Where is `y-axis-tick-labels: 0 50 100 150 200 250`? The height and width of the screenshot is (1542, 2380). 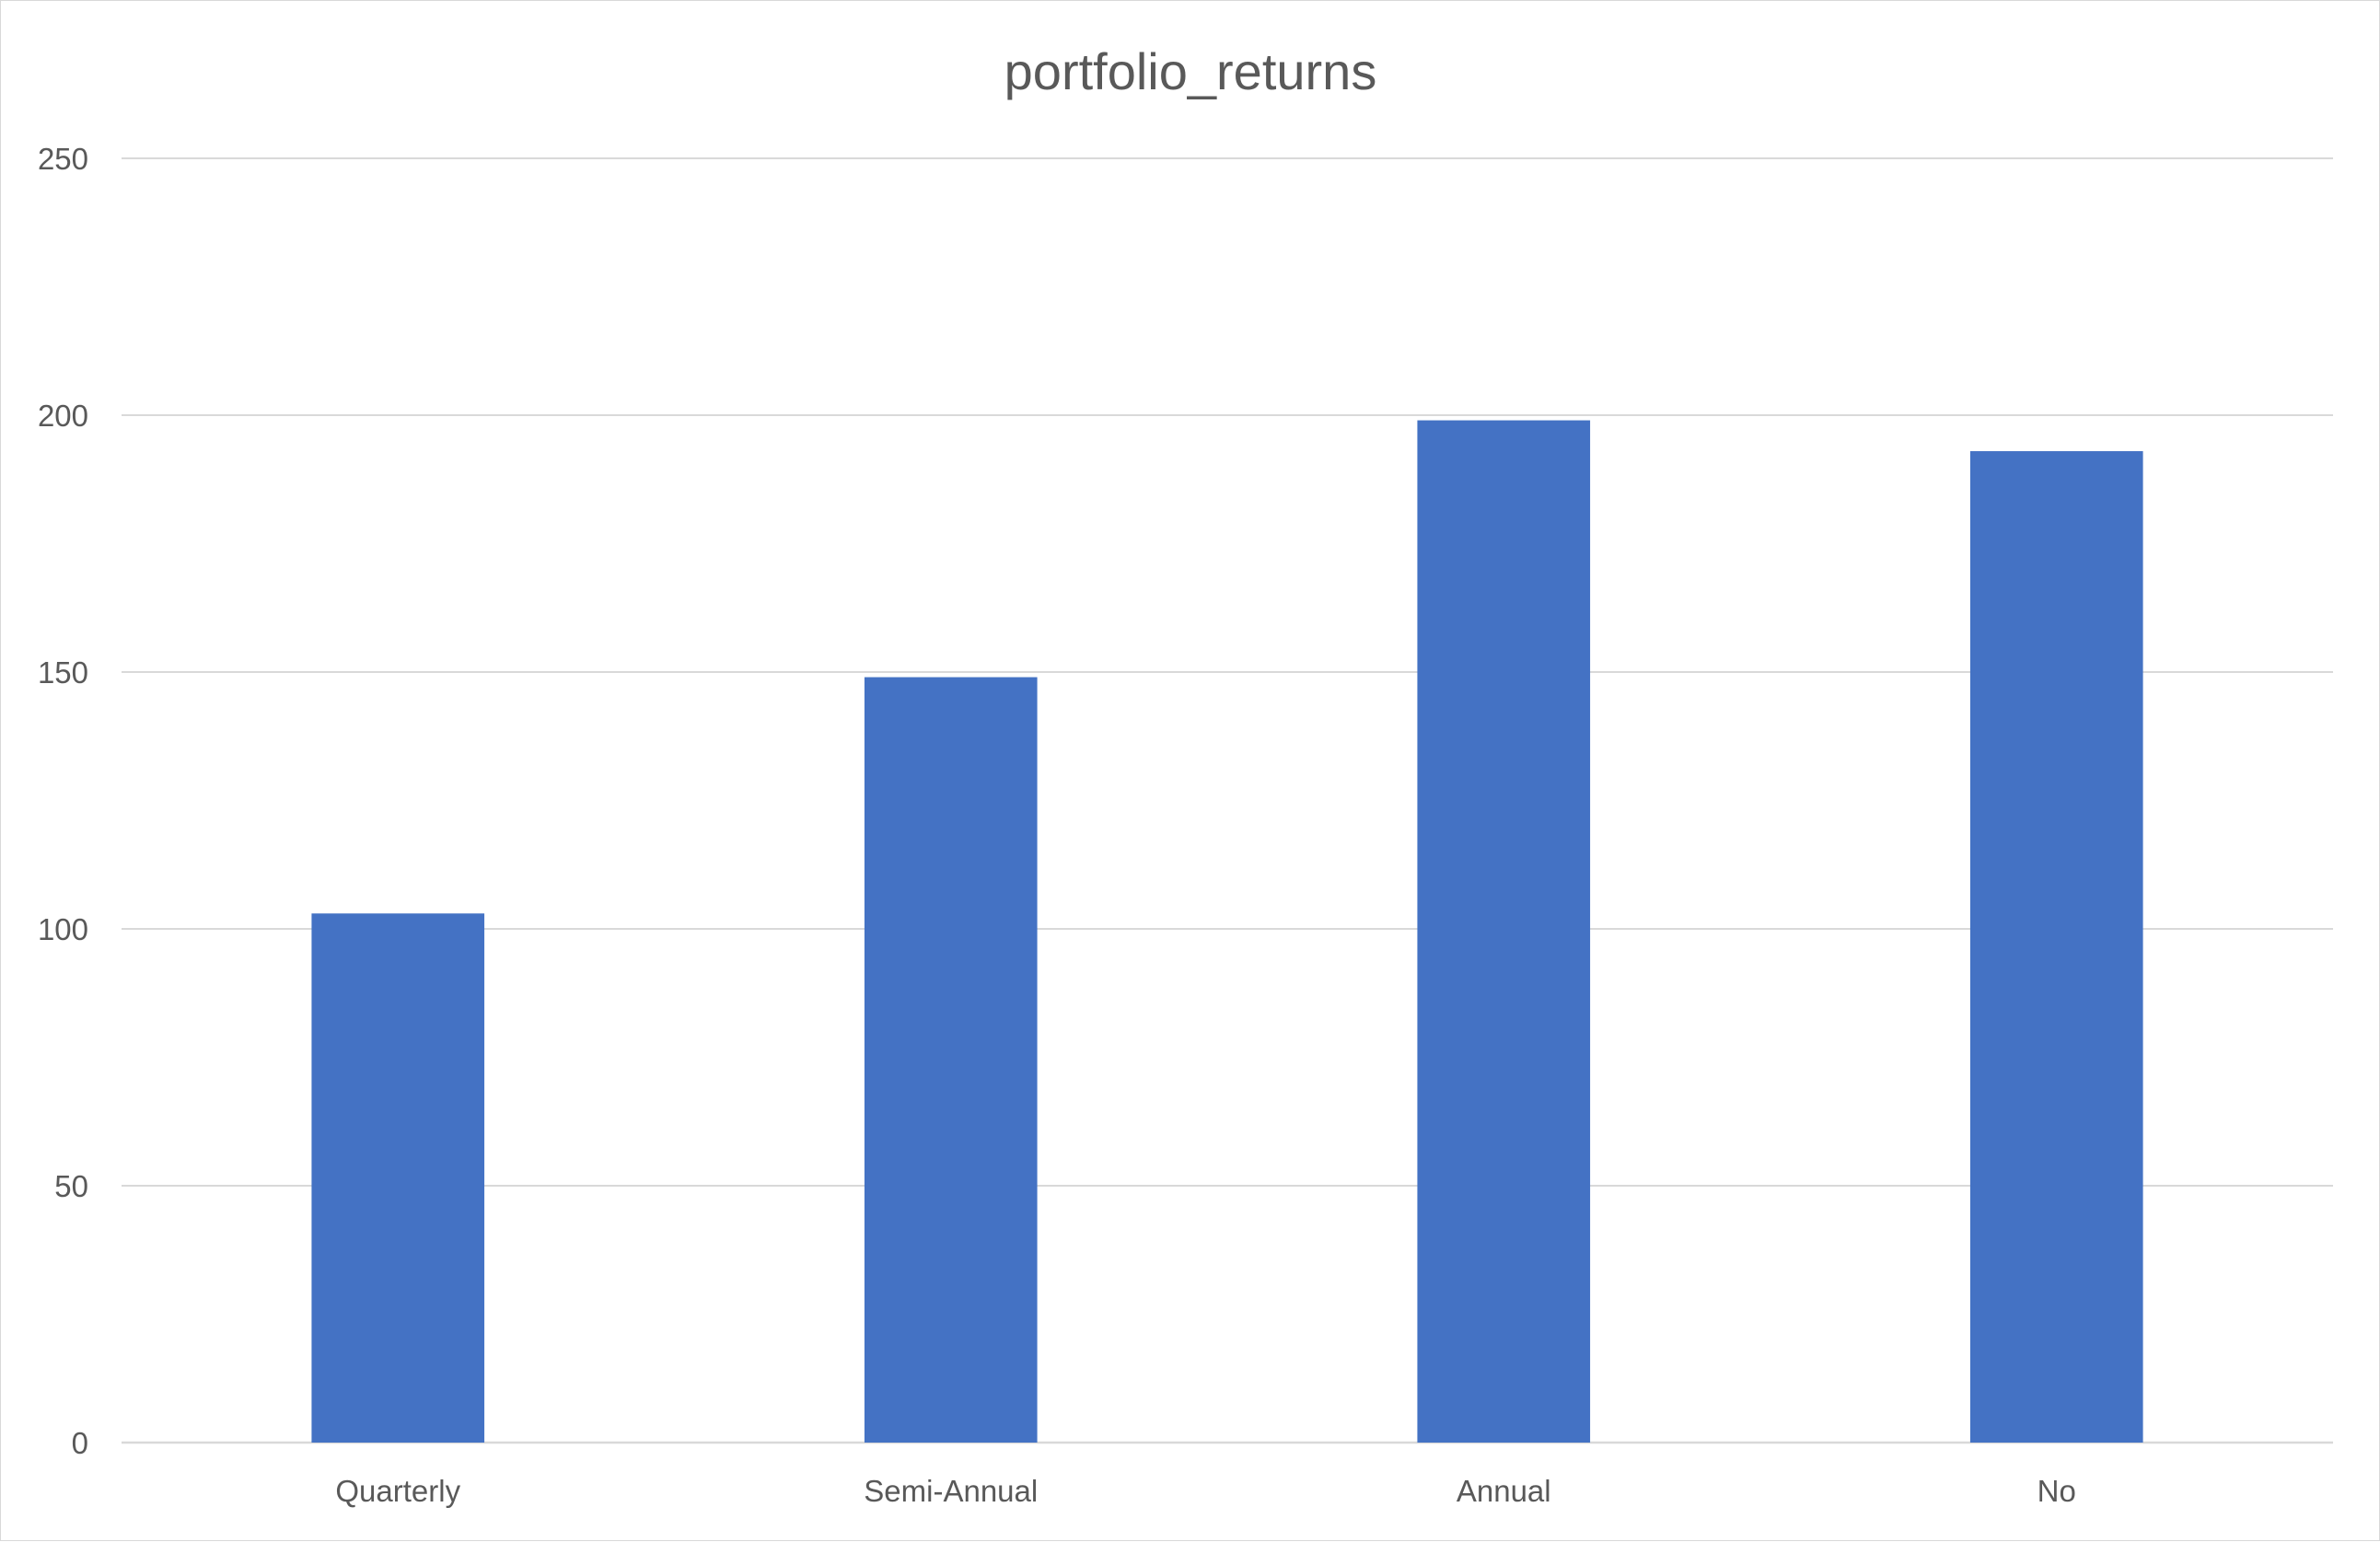 y-axis-tick-labels: 0 50 100 150 200 250 is located at coordinates (63, 801).